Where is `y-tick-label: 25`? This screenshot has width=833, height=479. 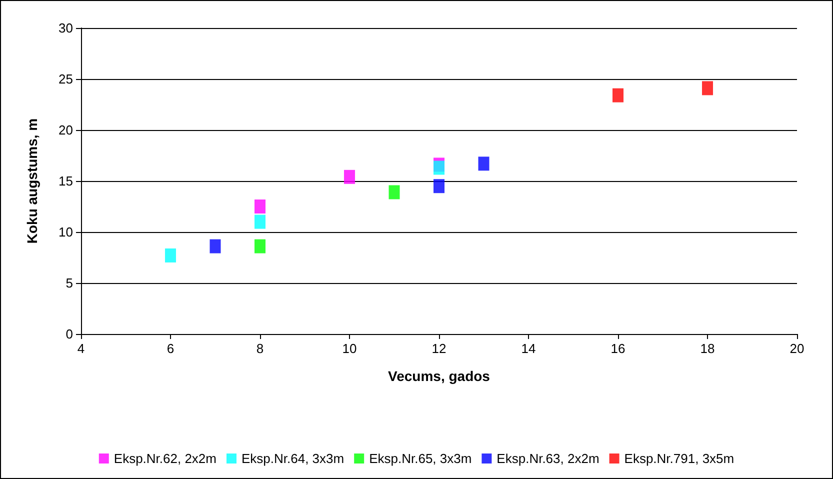 y-tick-label: 25 is located at coordinates (65, 79).